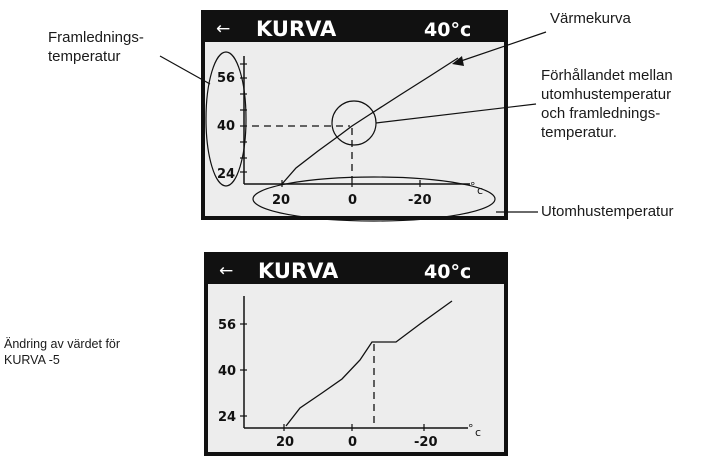  What do you see at coordinates (226, 78) in the screenshot?
I see `top-y-tick-56: 56` at bounding box center [226, 78].